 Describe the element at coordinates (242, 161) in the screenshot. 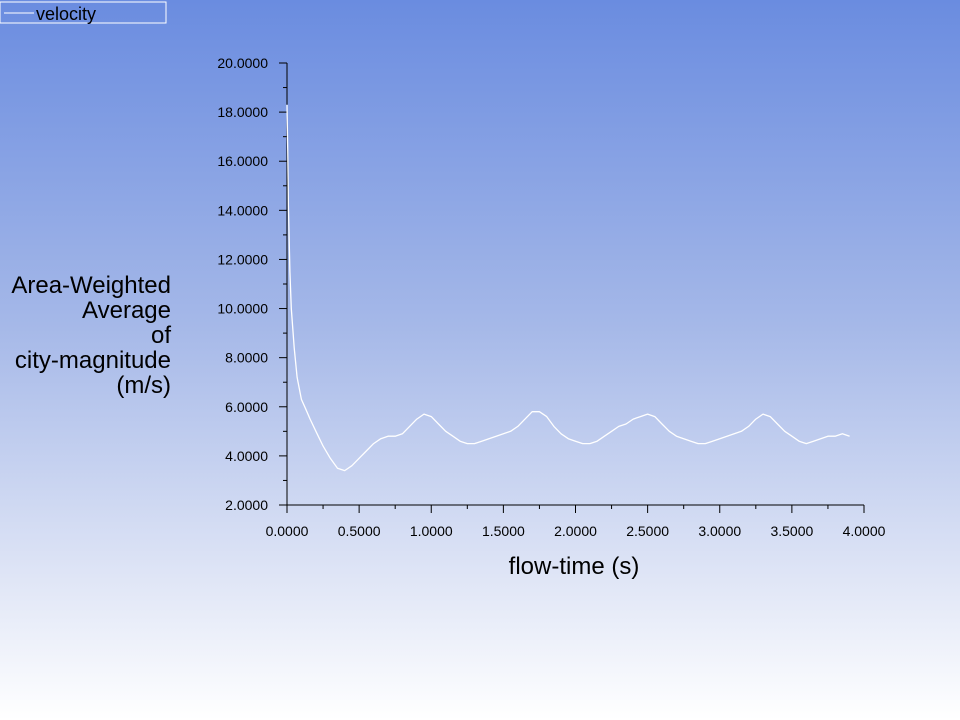

I see `y-tick-label: 16.0000` at that location.